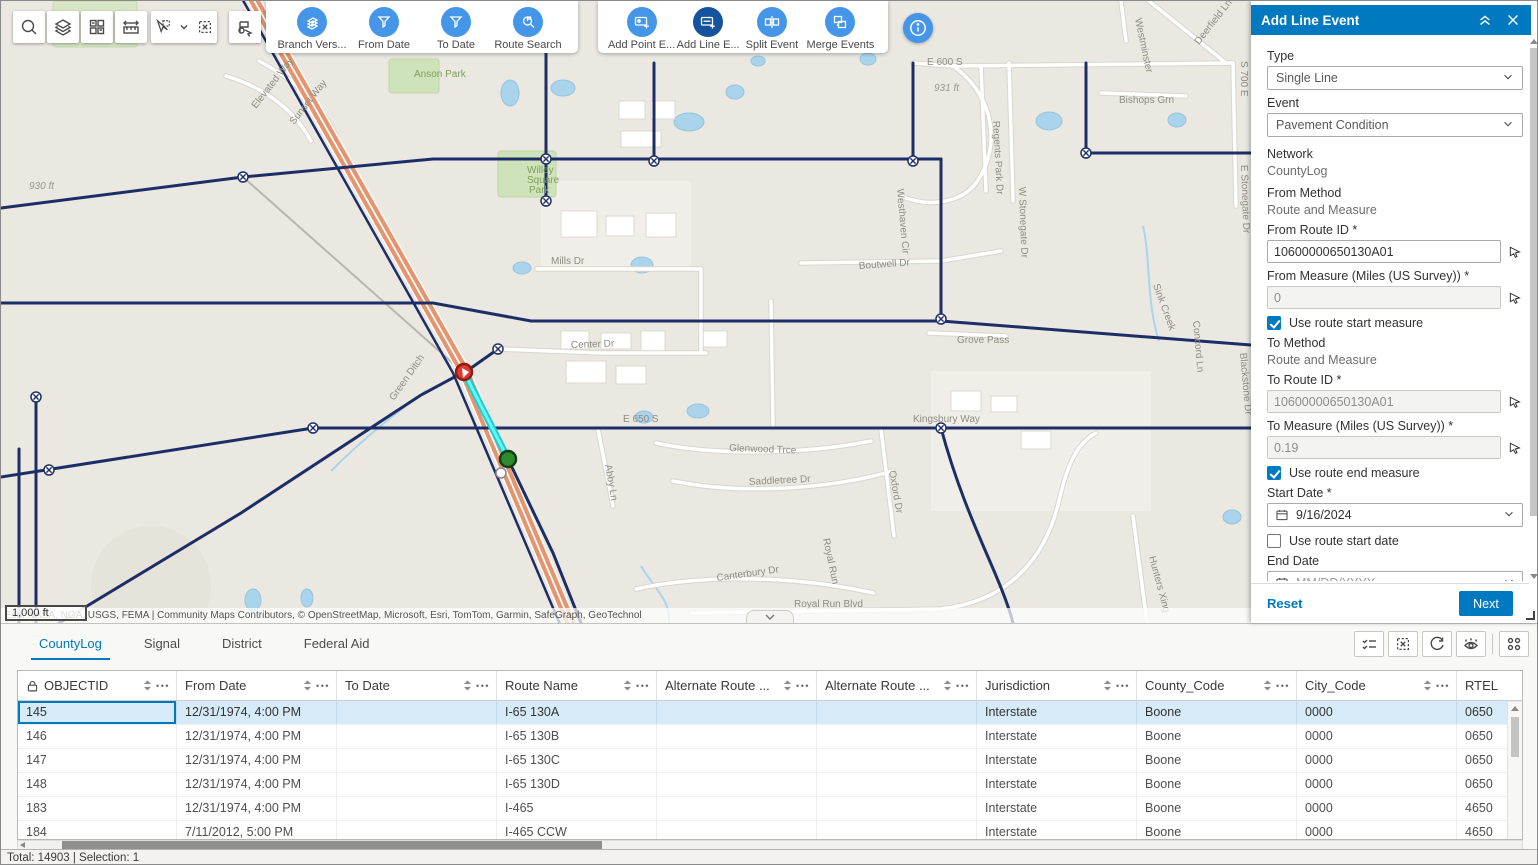 This screenshot has height=865, width=1538. I want to click on use-route-start-date-checkbox: Use route start date, so click(1395, 541).